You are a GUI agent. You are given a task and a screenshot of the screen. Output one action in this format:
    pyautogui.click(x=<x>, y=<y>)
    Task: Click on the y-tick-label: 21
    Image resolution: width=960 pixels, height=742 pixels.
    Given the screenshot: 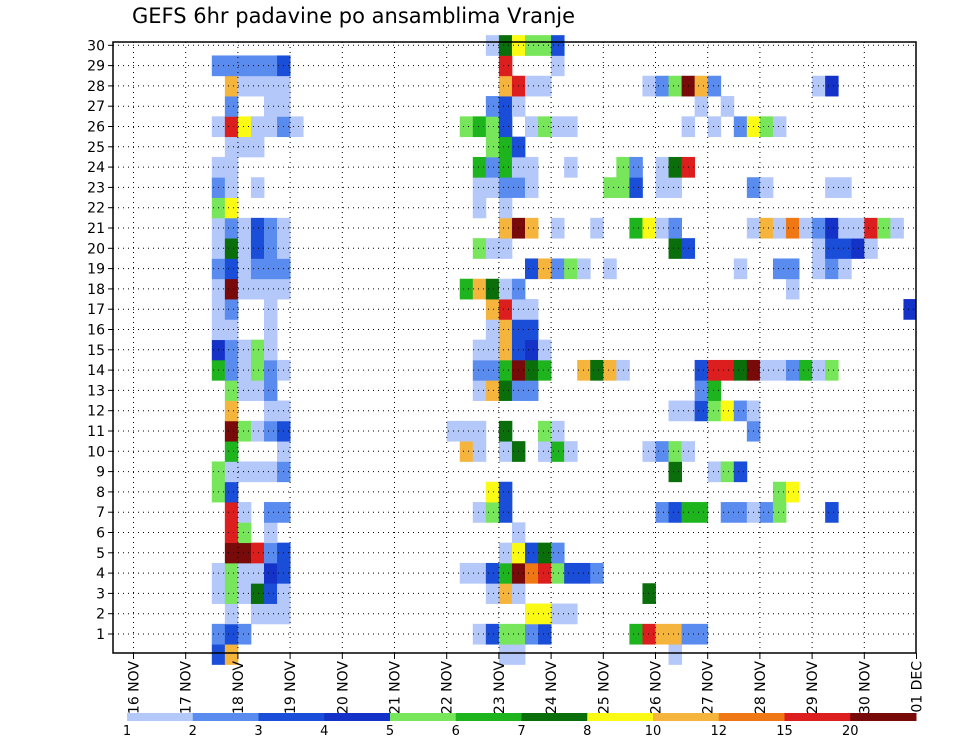 What is the action you would take?
    pyautogui.click(x=96, y=229)
    